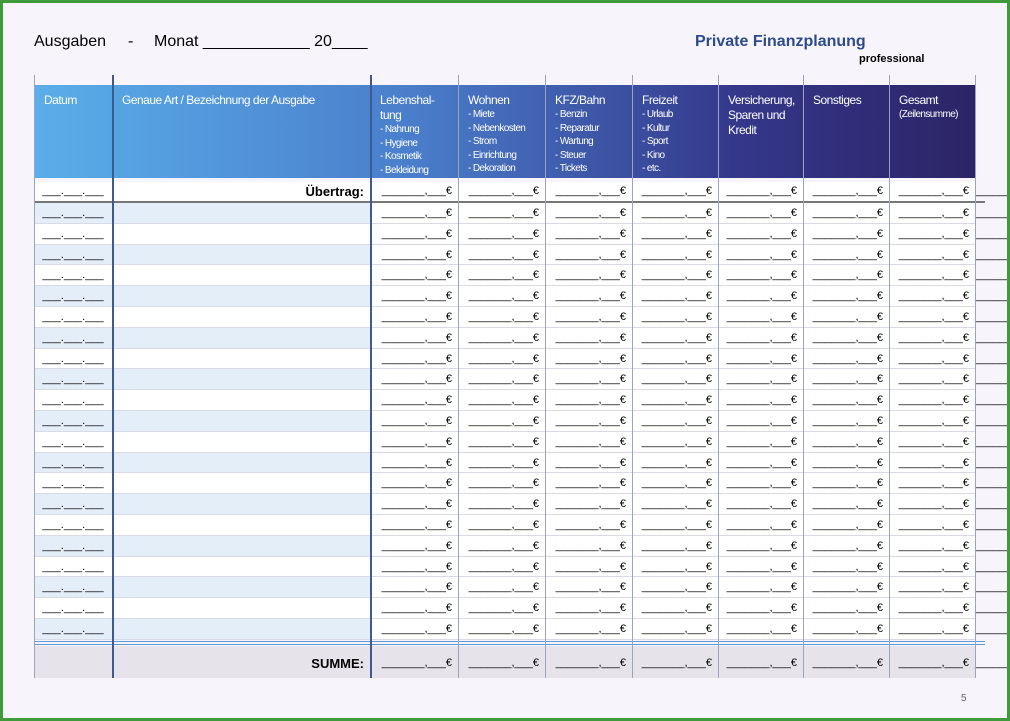  Describe the element at coordinates (509, 202) in the screenshot. I see `rule` at that location.